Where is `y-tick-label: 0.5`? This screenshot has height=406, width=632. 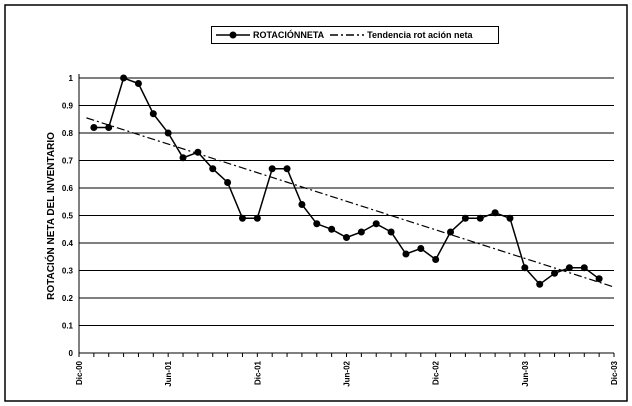 y-tick-label: 0.5 is located at coordinates (68, 216).